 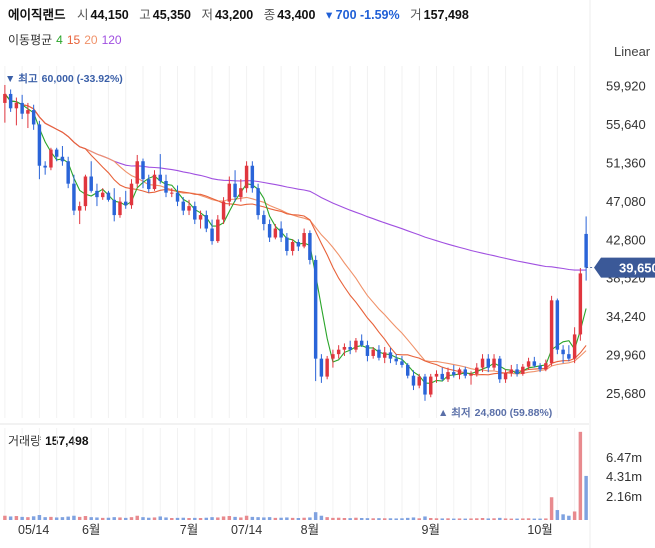 What do you see at coordinates (626, 355) in the screenshot?
I see `y-tick-label: 29,960` at bounding box center [626, 355].